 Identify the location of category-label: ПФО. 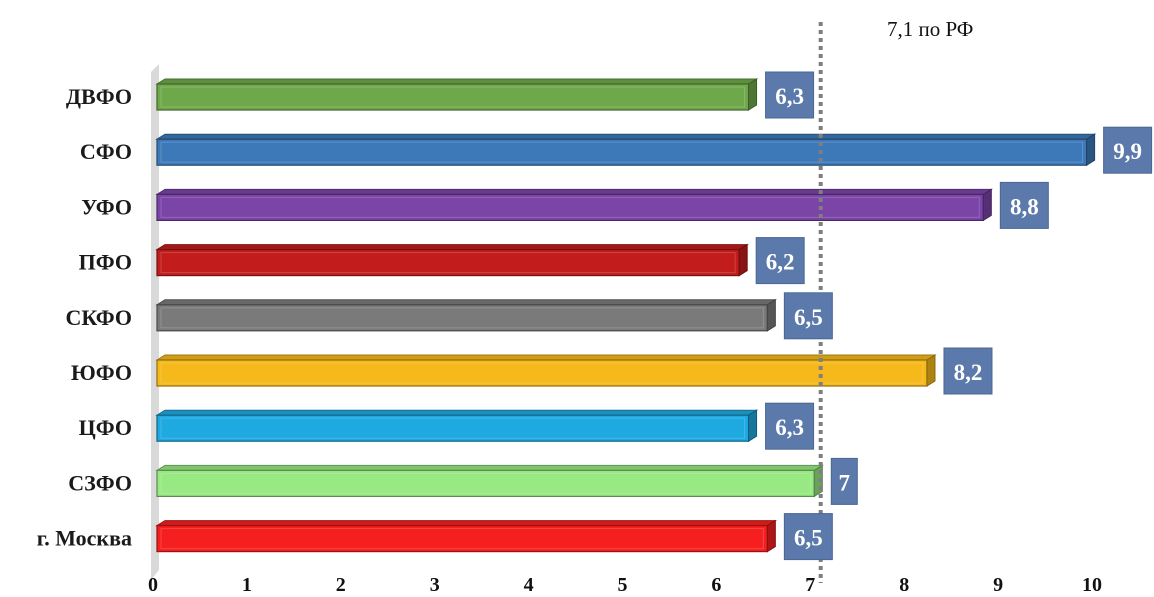
(105, 262).